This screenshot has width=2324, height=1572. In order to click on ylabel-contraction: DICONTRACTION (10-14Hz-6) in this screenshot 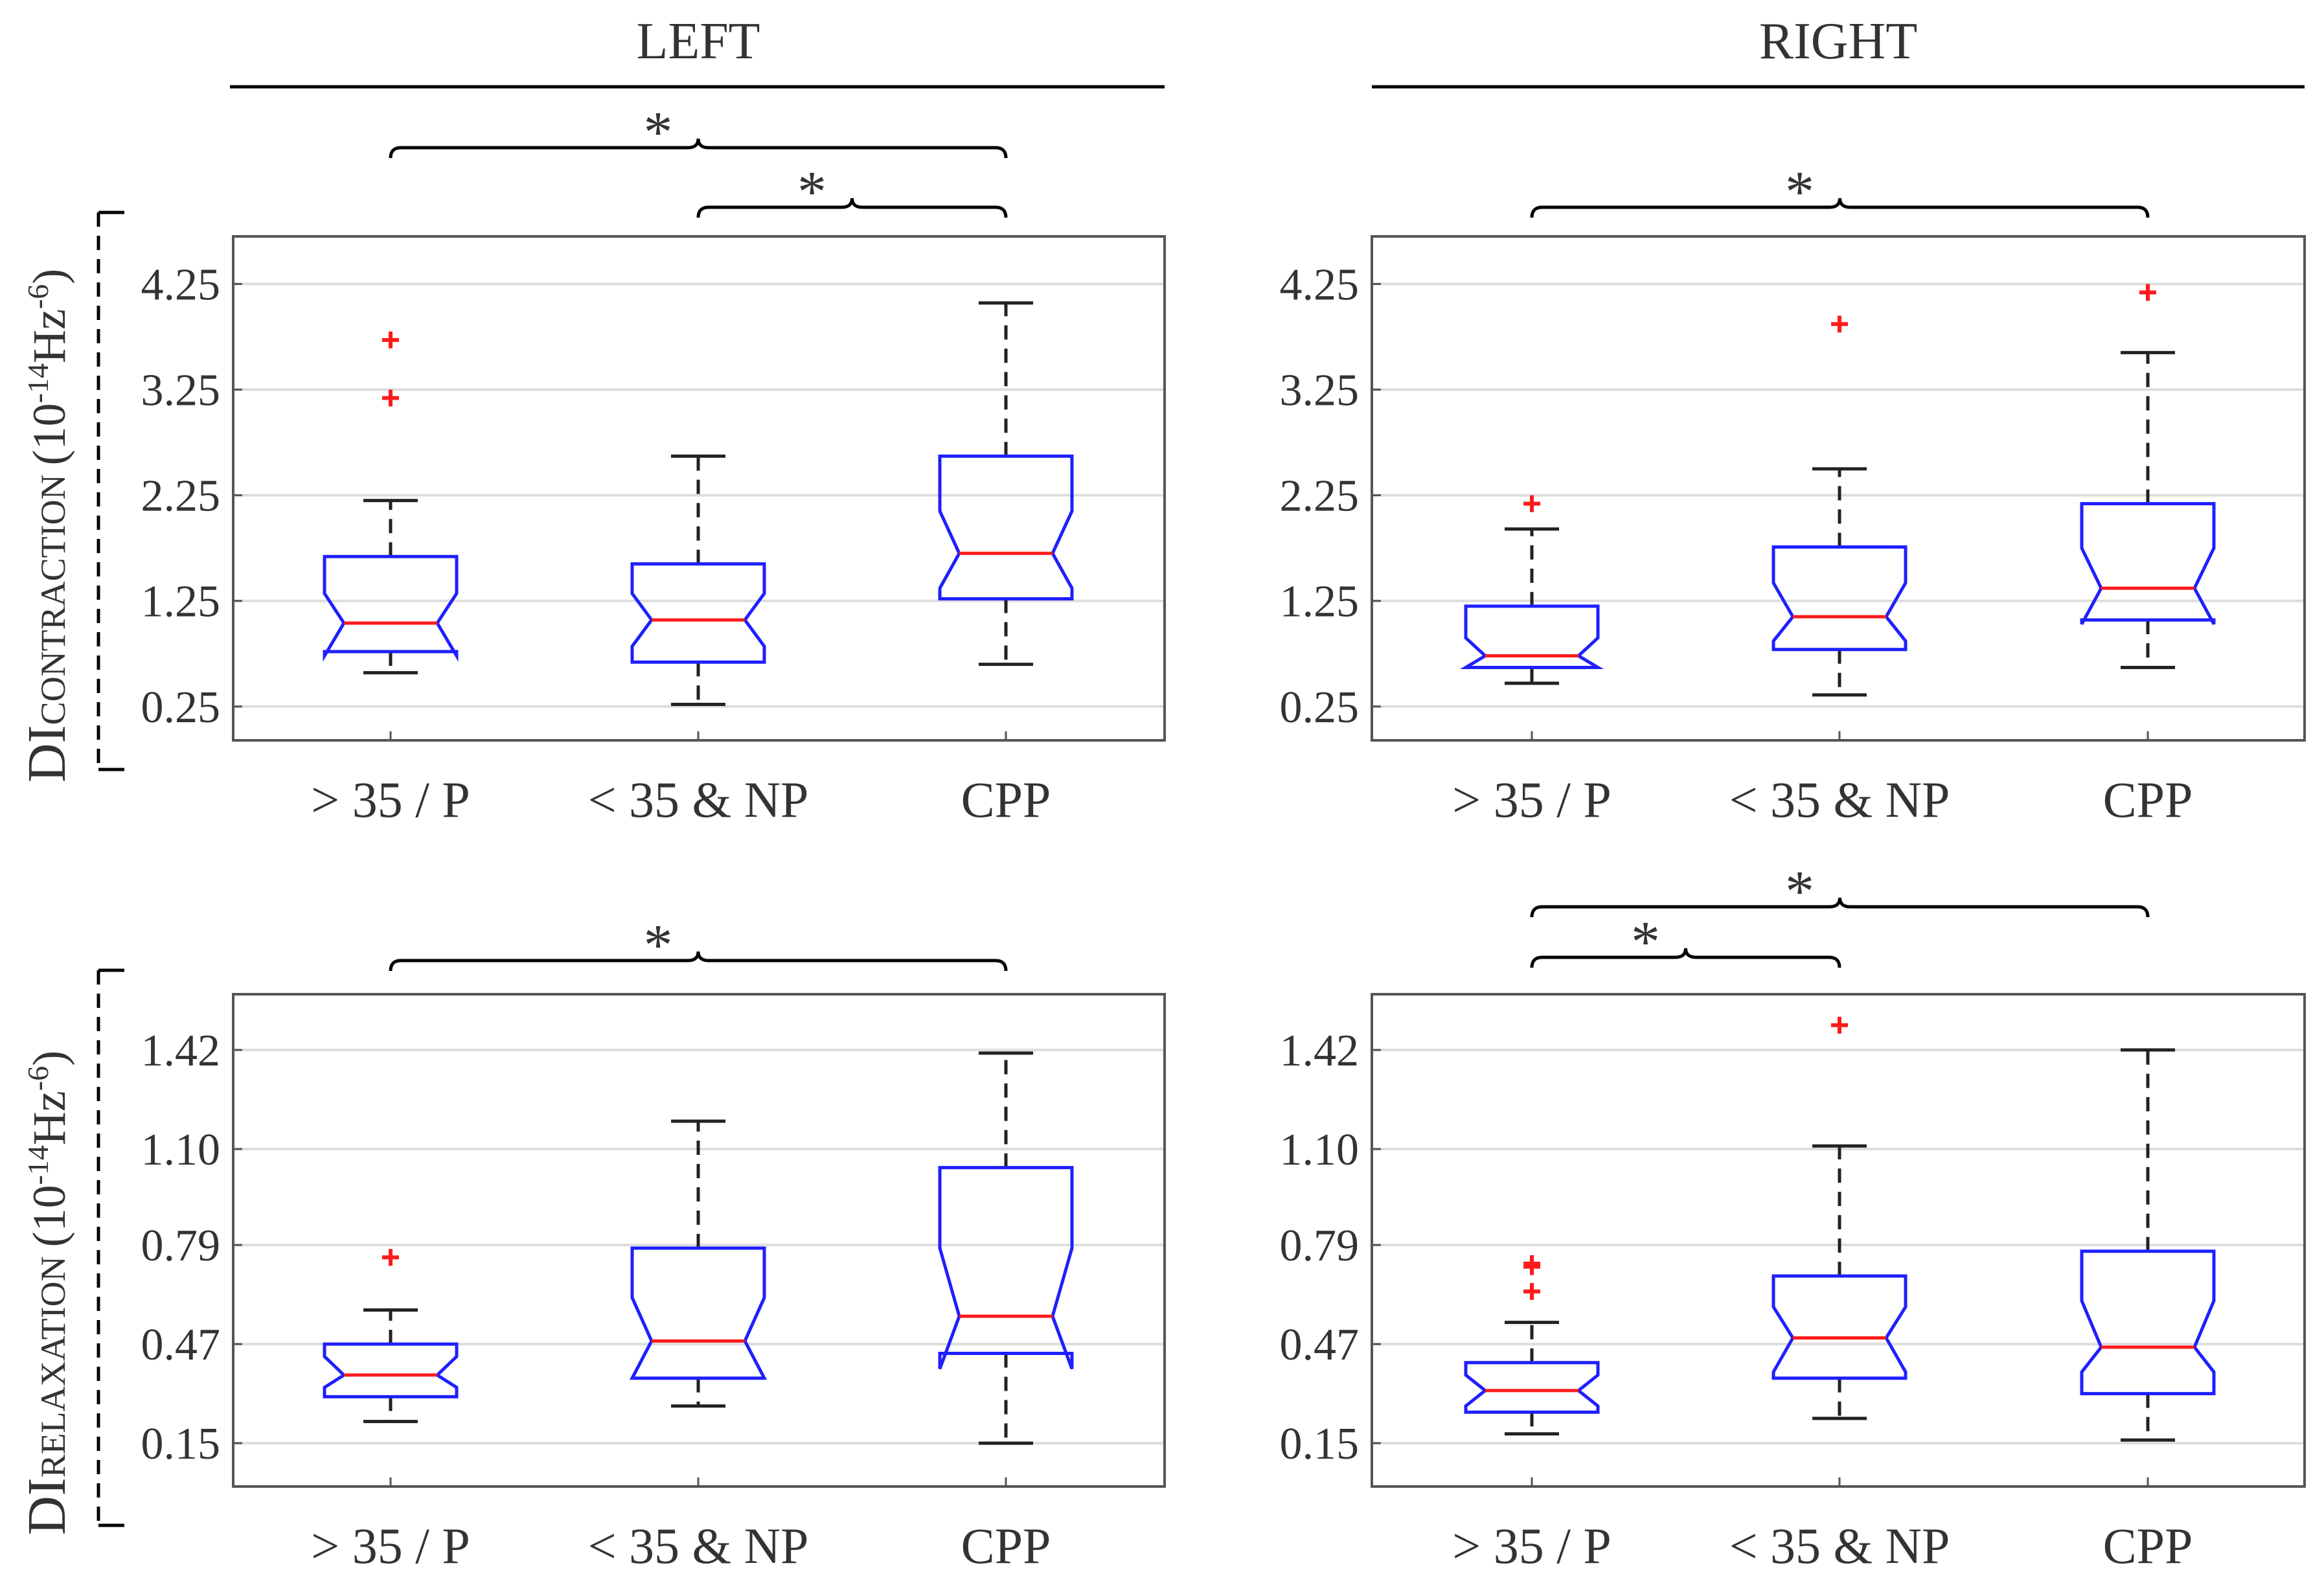, I will do `click(47, 525)`.